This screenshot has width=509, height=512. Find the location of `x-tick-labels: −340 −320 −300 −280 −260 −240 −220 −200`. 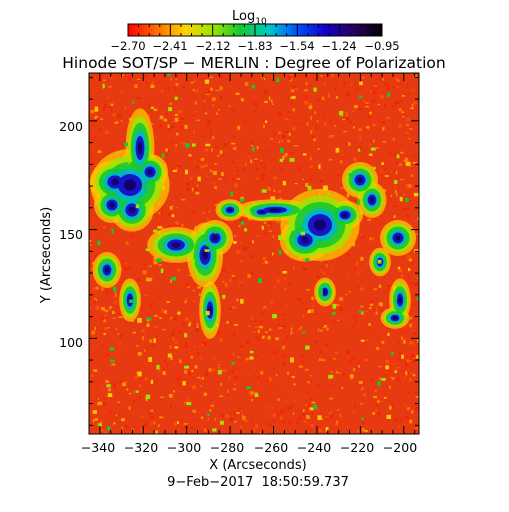

x-tick-labels: −340 −320 −300 −280 −260 −240 −220 −200 is located at coordinates (249, 447).